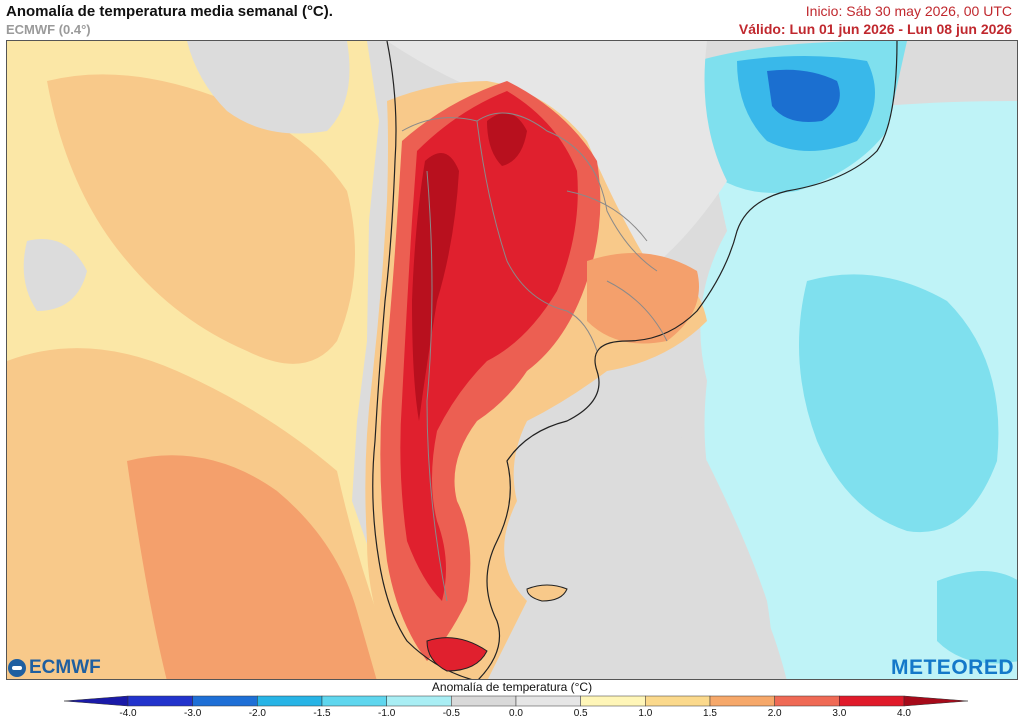 The width and height of the screenshot is (1024, 720). I want to click on land-neutral-north, so click(557, 156).